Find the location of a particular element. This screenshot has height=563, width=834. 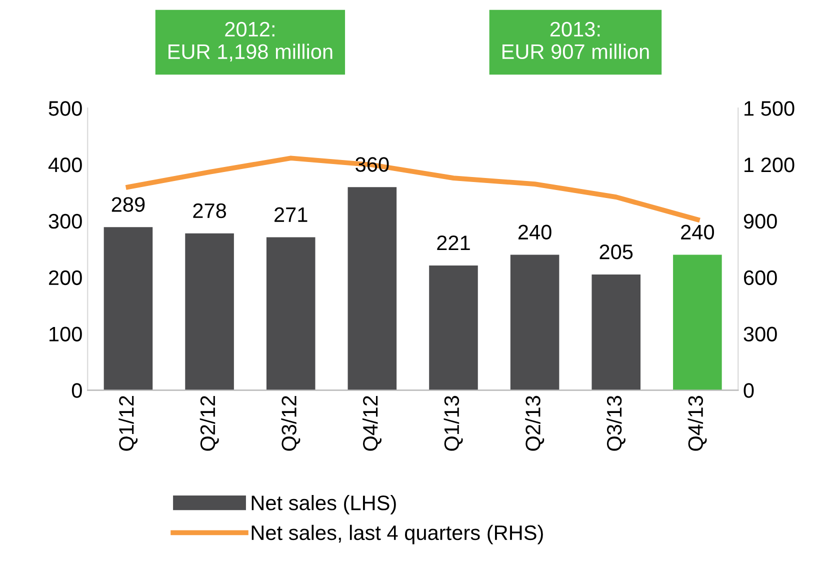

data-label: 278 is located at coordinates (209, 210).